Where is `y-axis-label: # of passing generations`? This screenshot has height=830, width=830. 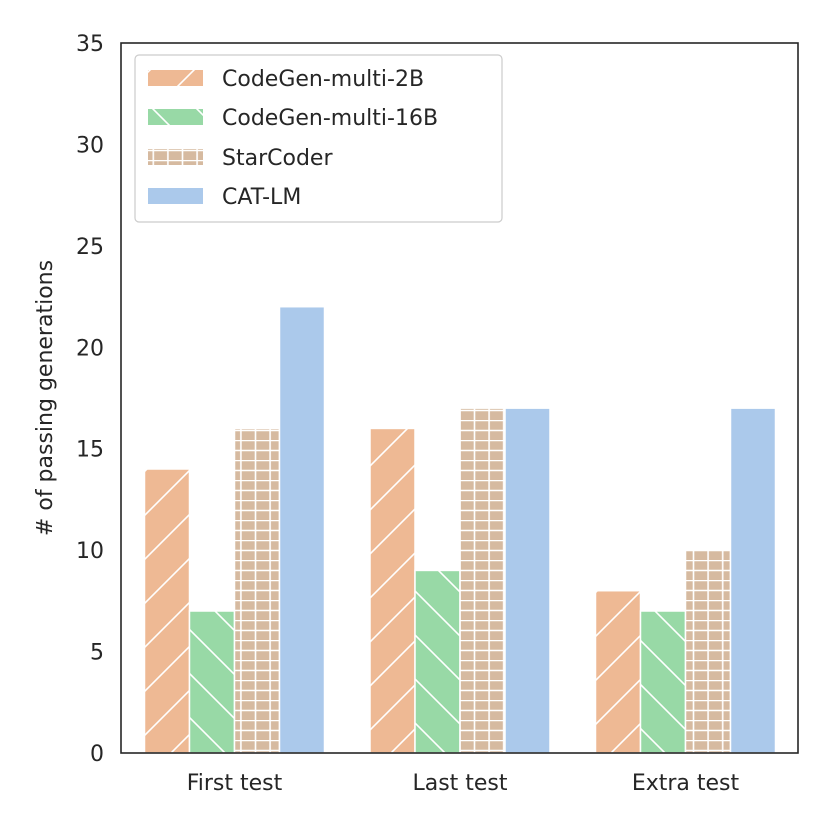
y-axis-label: # of passing generations is located at coordinates (45, 398).